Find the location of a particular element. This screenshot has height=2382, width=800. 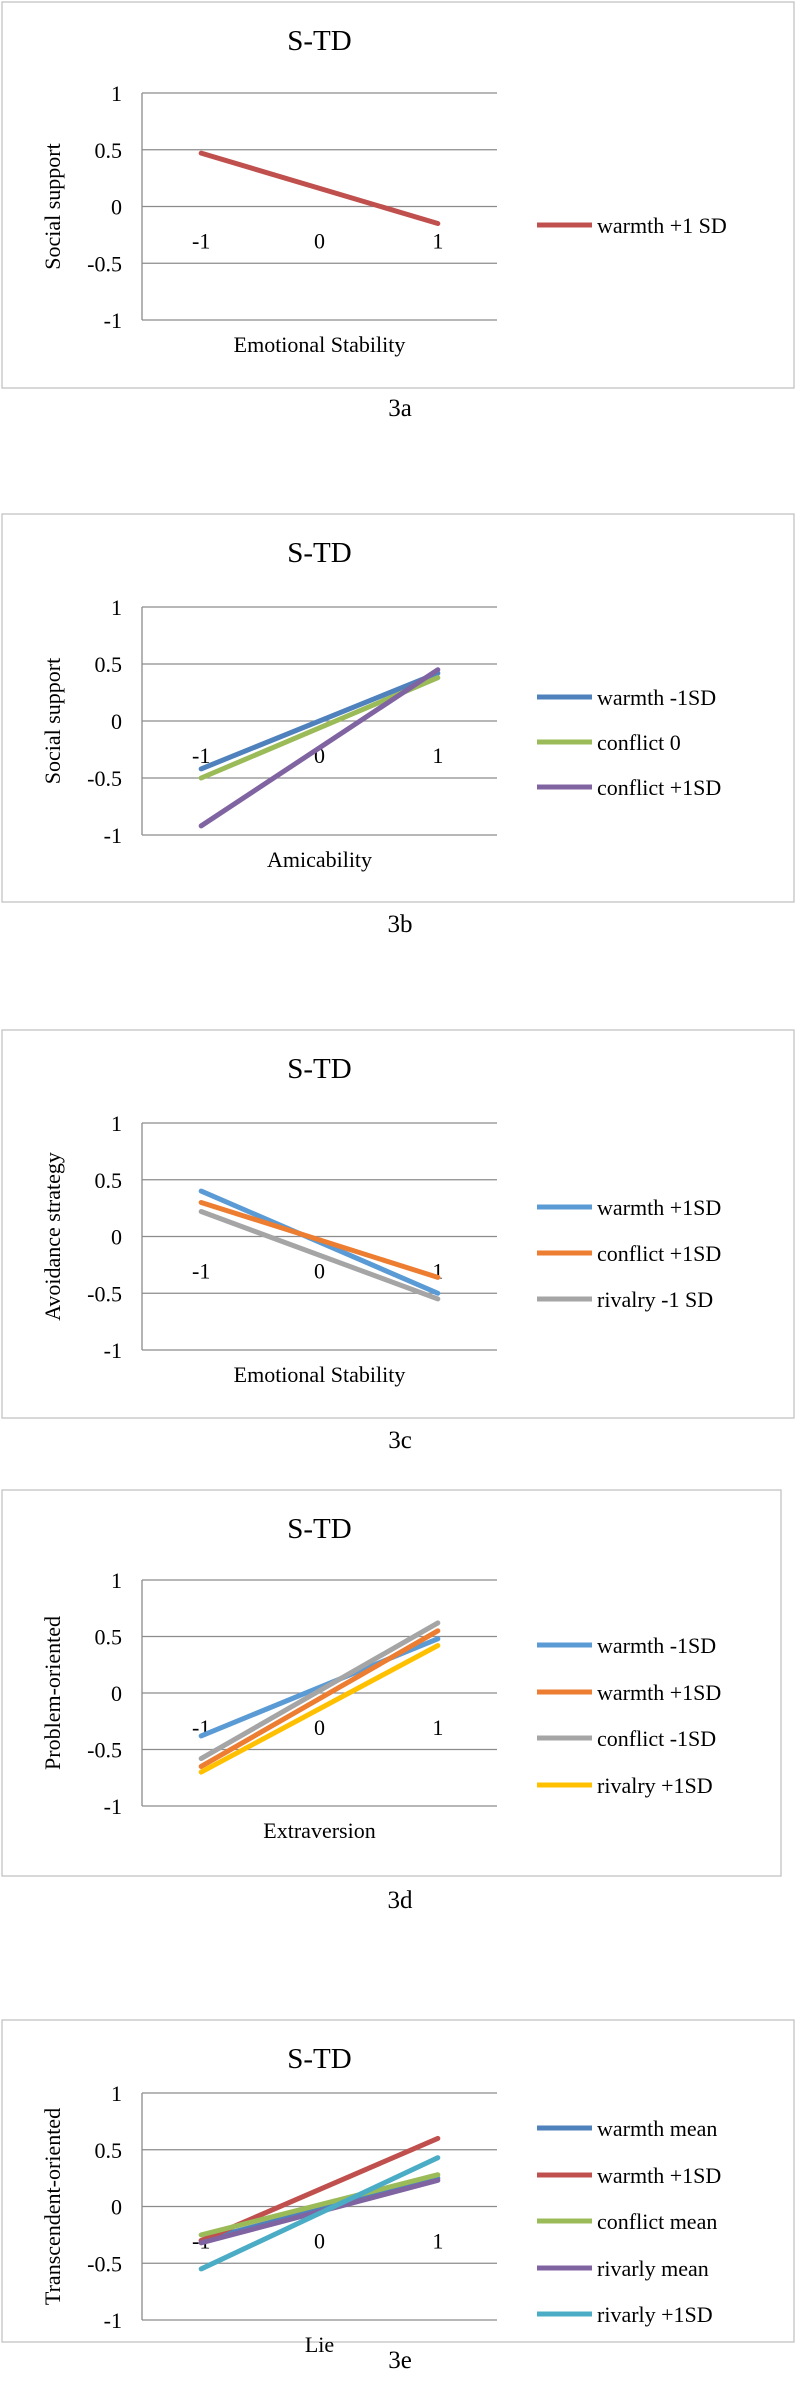

legend: warmth +1 SD is located at coordinates (632, 225).